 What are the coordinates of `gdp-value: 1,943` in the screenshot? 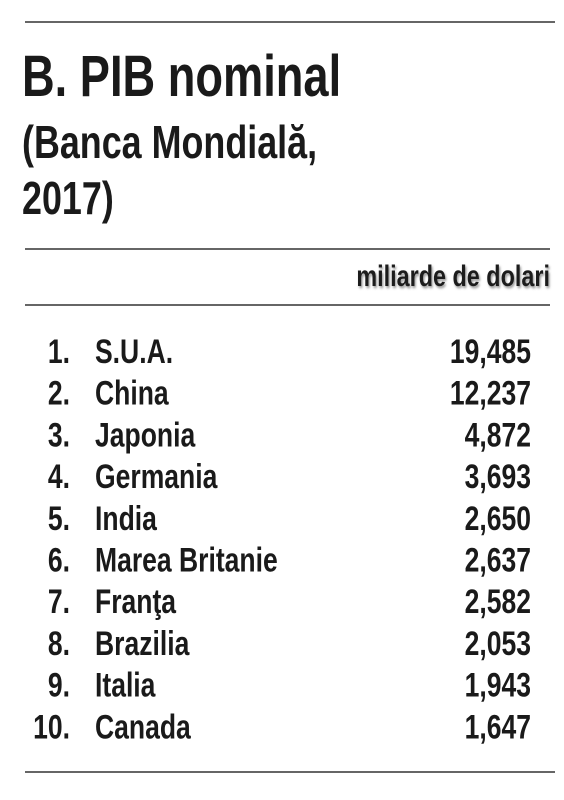 It's located at (498, 685).